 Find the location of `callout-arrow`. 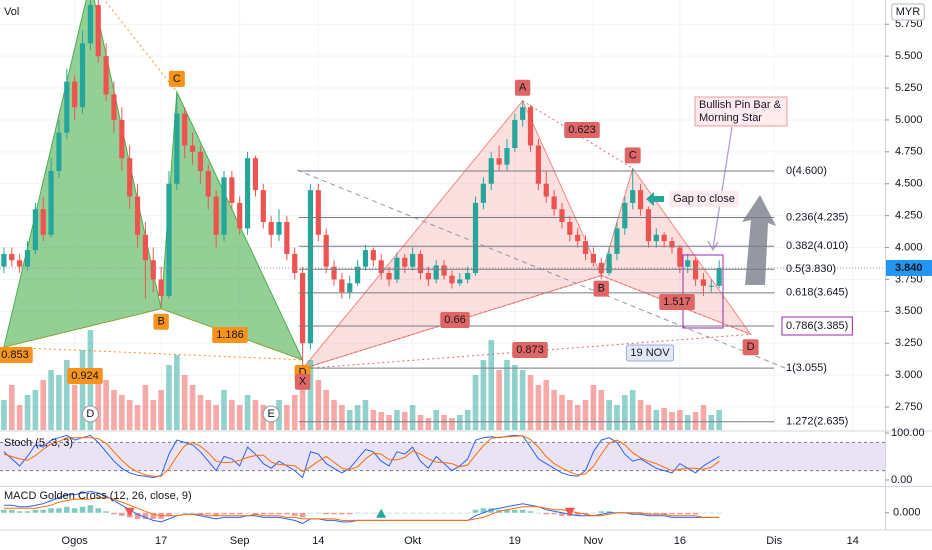

callout-arrow is located at coordinates (713, 246).